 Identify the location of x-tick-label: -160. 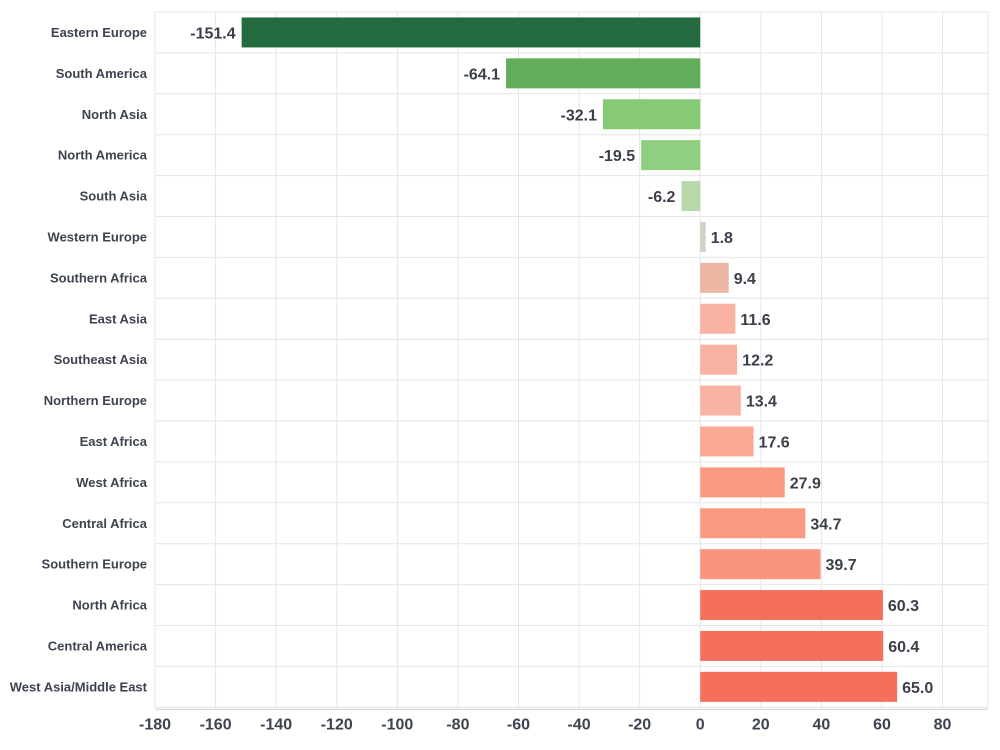
(216, 724).